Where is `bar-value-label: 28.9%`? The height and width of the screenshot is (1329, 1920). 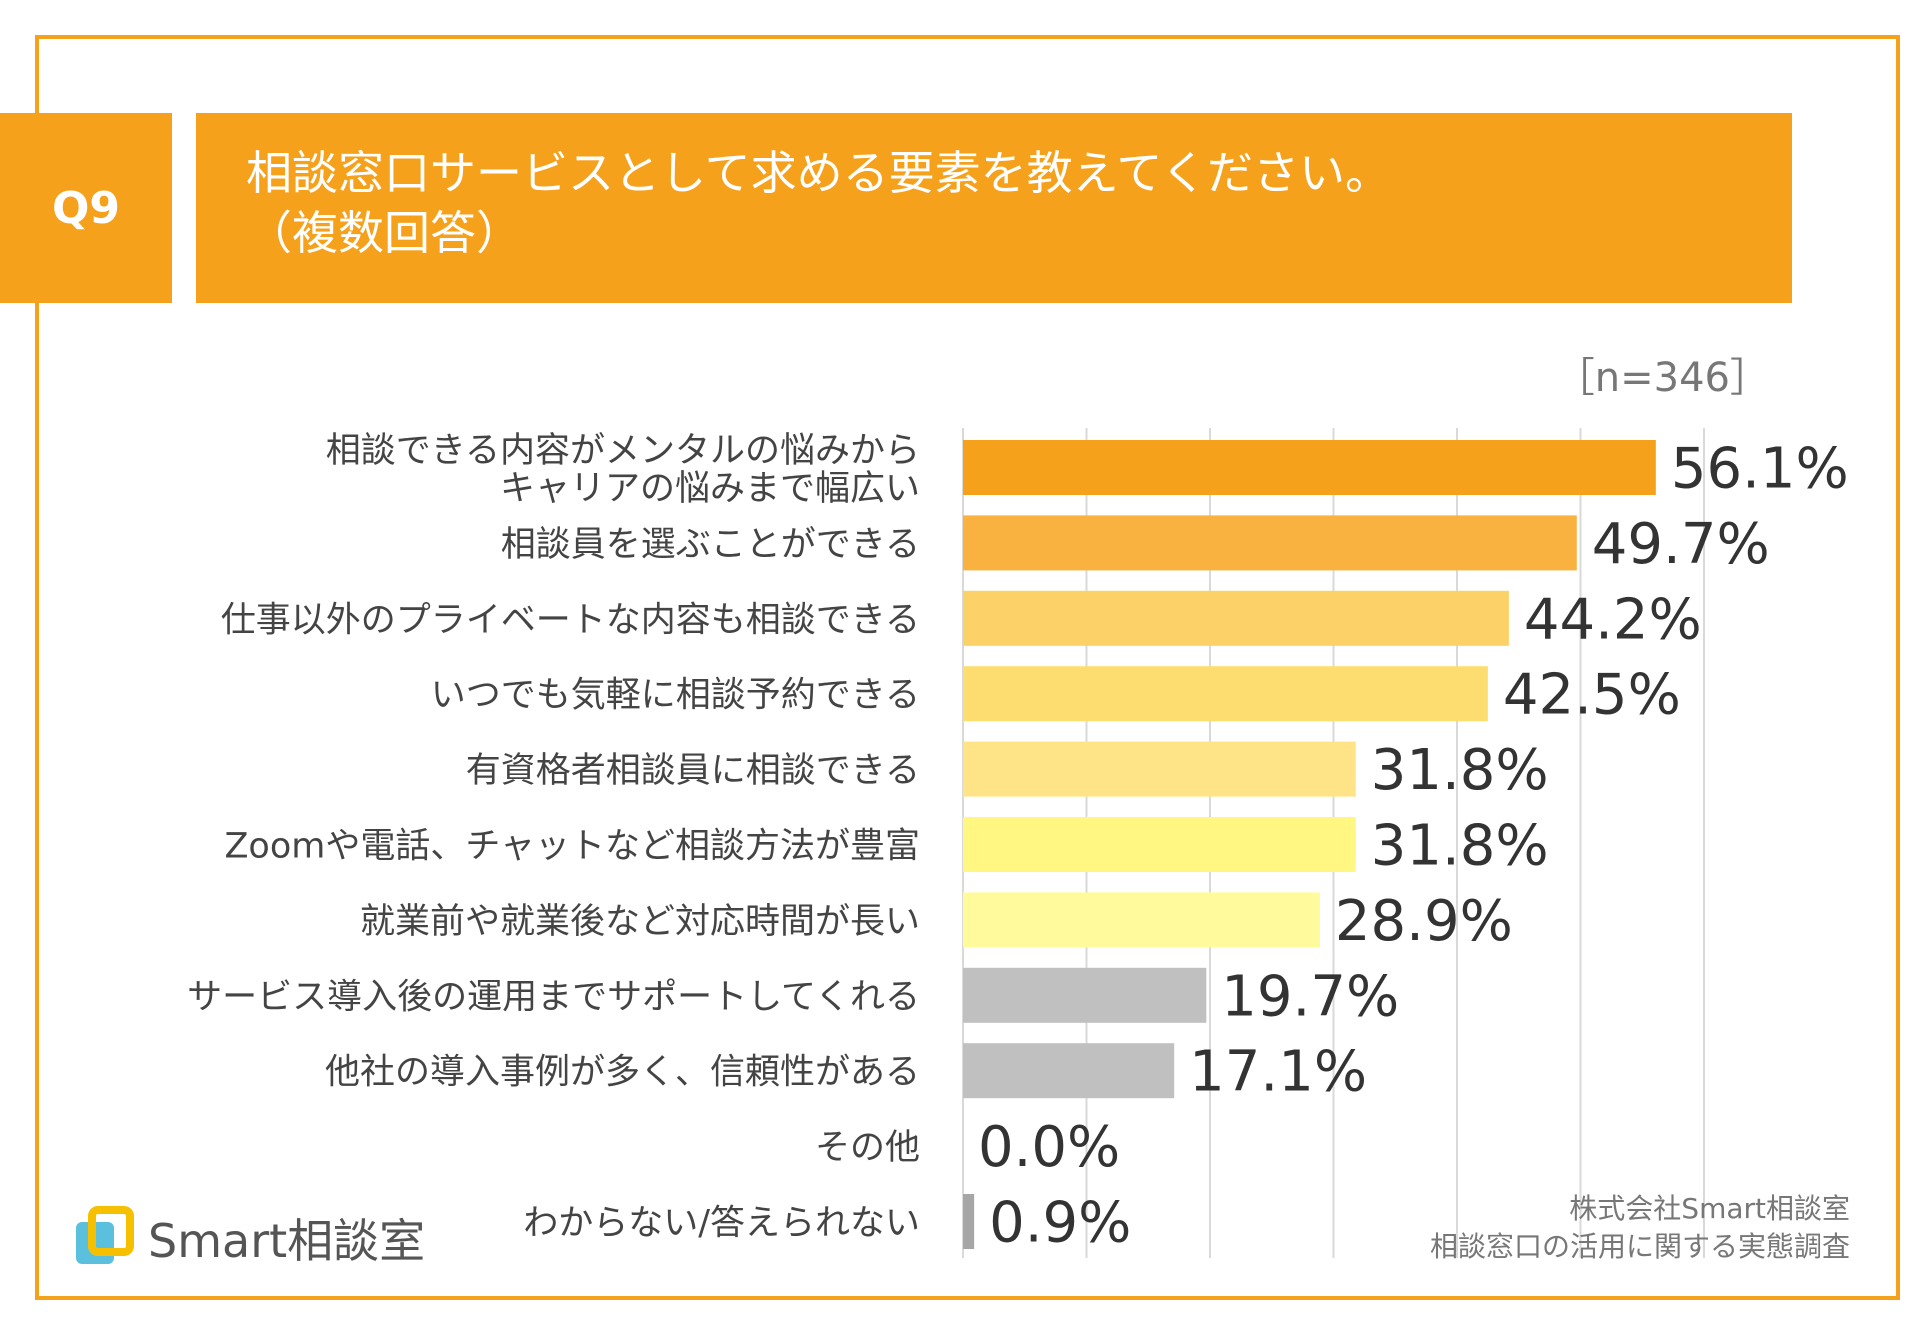 bar-value-label: 28.9% is located at coordinates (1424, 921).